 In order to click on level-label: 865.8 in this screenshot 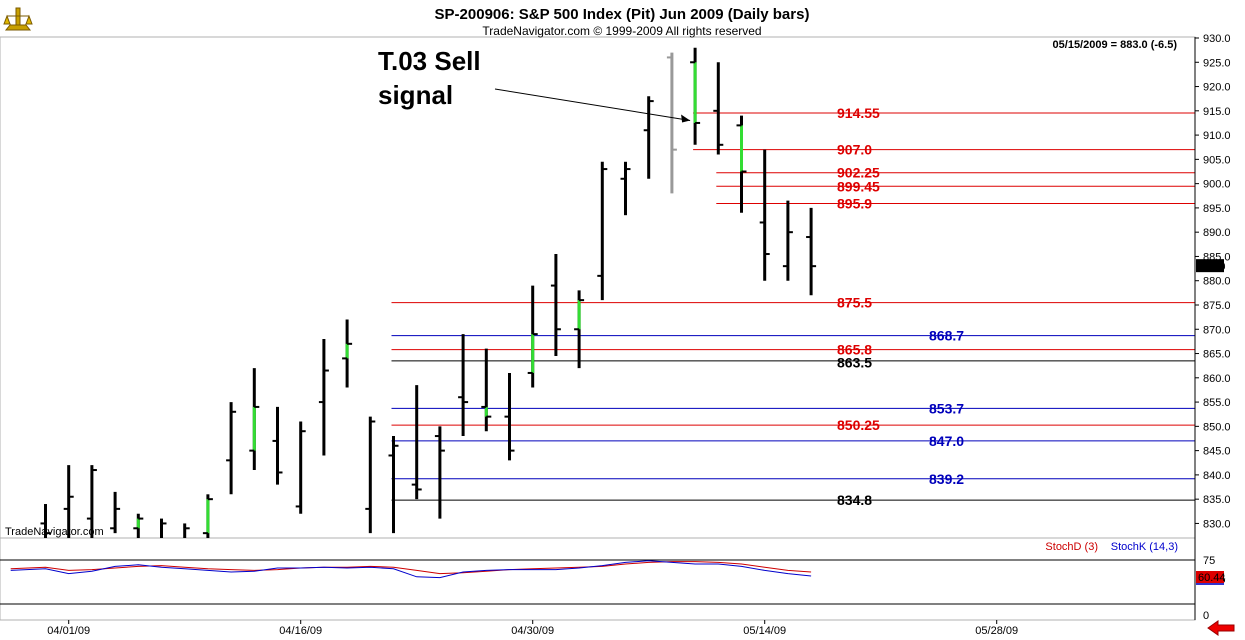, I will do `click(854, 350)`.